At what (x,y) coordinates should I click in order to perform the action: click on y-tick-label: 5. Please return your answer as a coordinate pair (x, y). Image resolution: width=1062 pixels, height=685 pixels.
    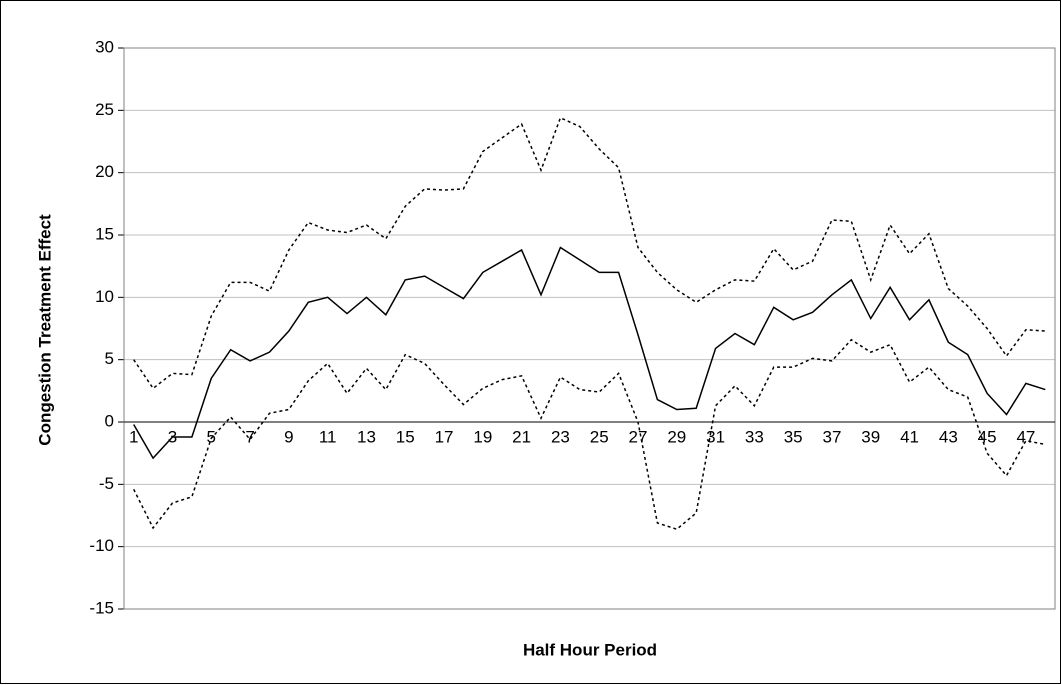
    Looking at the image, I should click on (109, 358).